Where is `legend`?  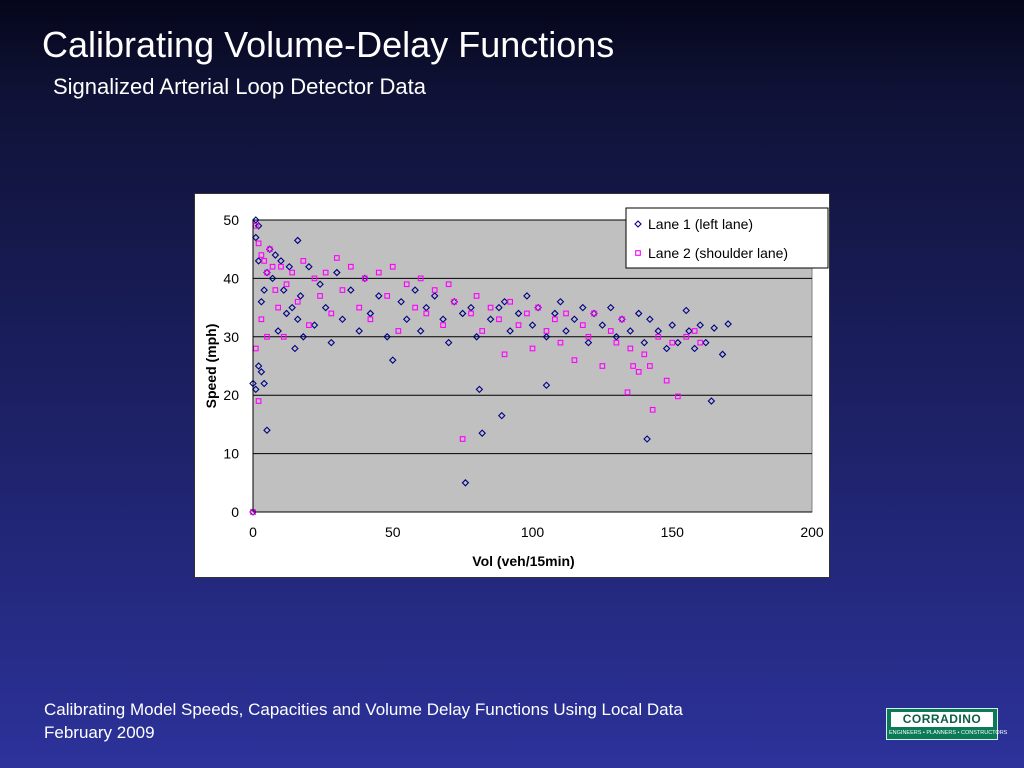 legend is located at coordinates (727, 238).